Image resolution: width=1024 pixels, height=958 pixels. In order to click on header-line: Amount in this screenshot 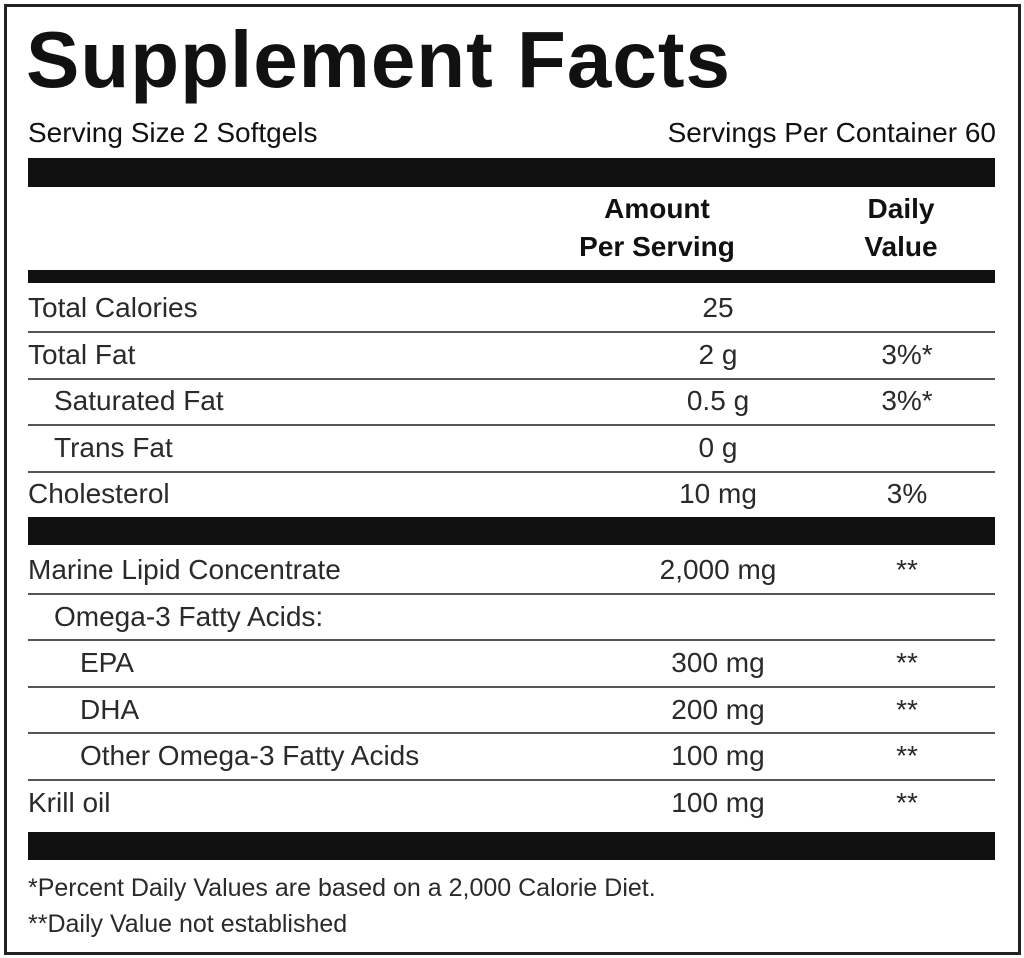, I will do `click(657, 208)`.